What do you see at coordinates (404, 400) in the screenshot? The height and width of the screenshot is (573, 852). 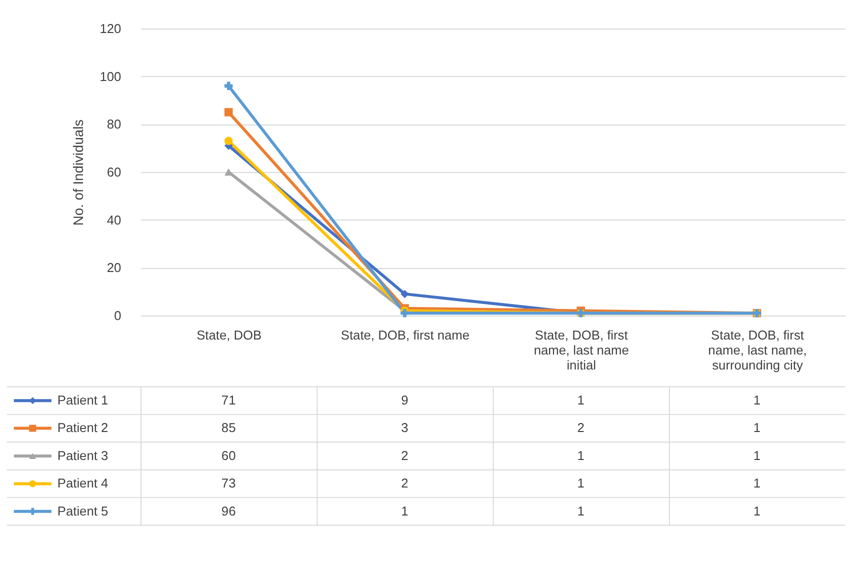 I see `data-label: 9` at bounding box center [404, 400].